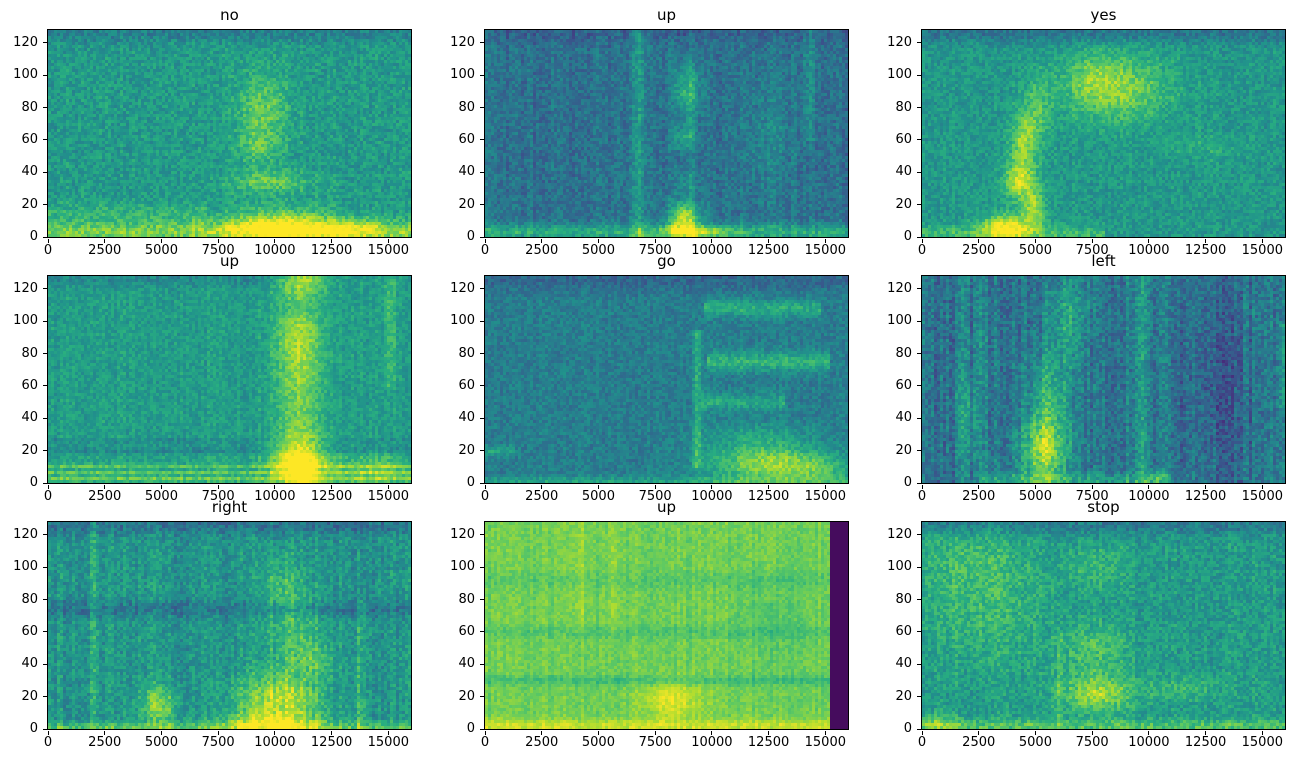 The width and height of the screenshot is (1296, 759). Describe the element at coordinates (470, 728) in the screenshot. I see `y-tick-label: 0` at that location.